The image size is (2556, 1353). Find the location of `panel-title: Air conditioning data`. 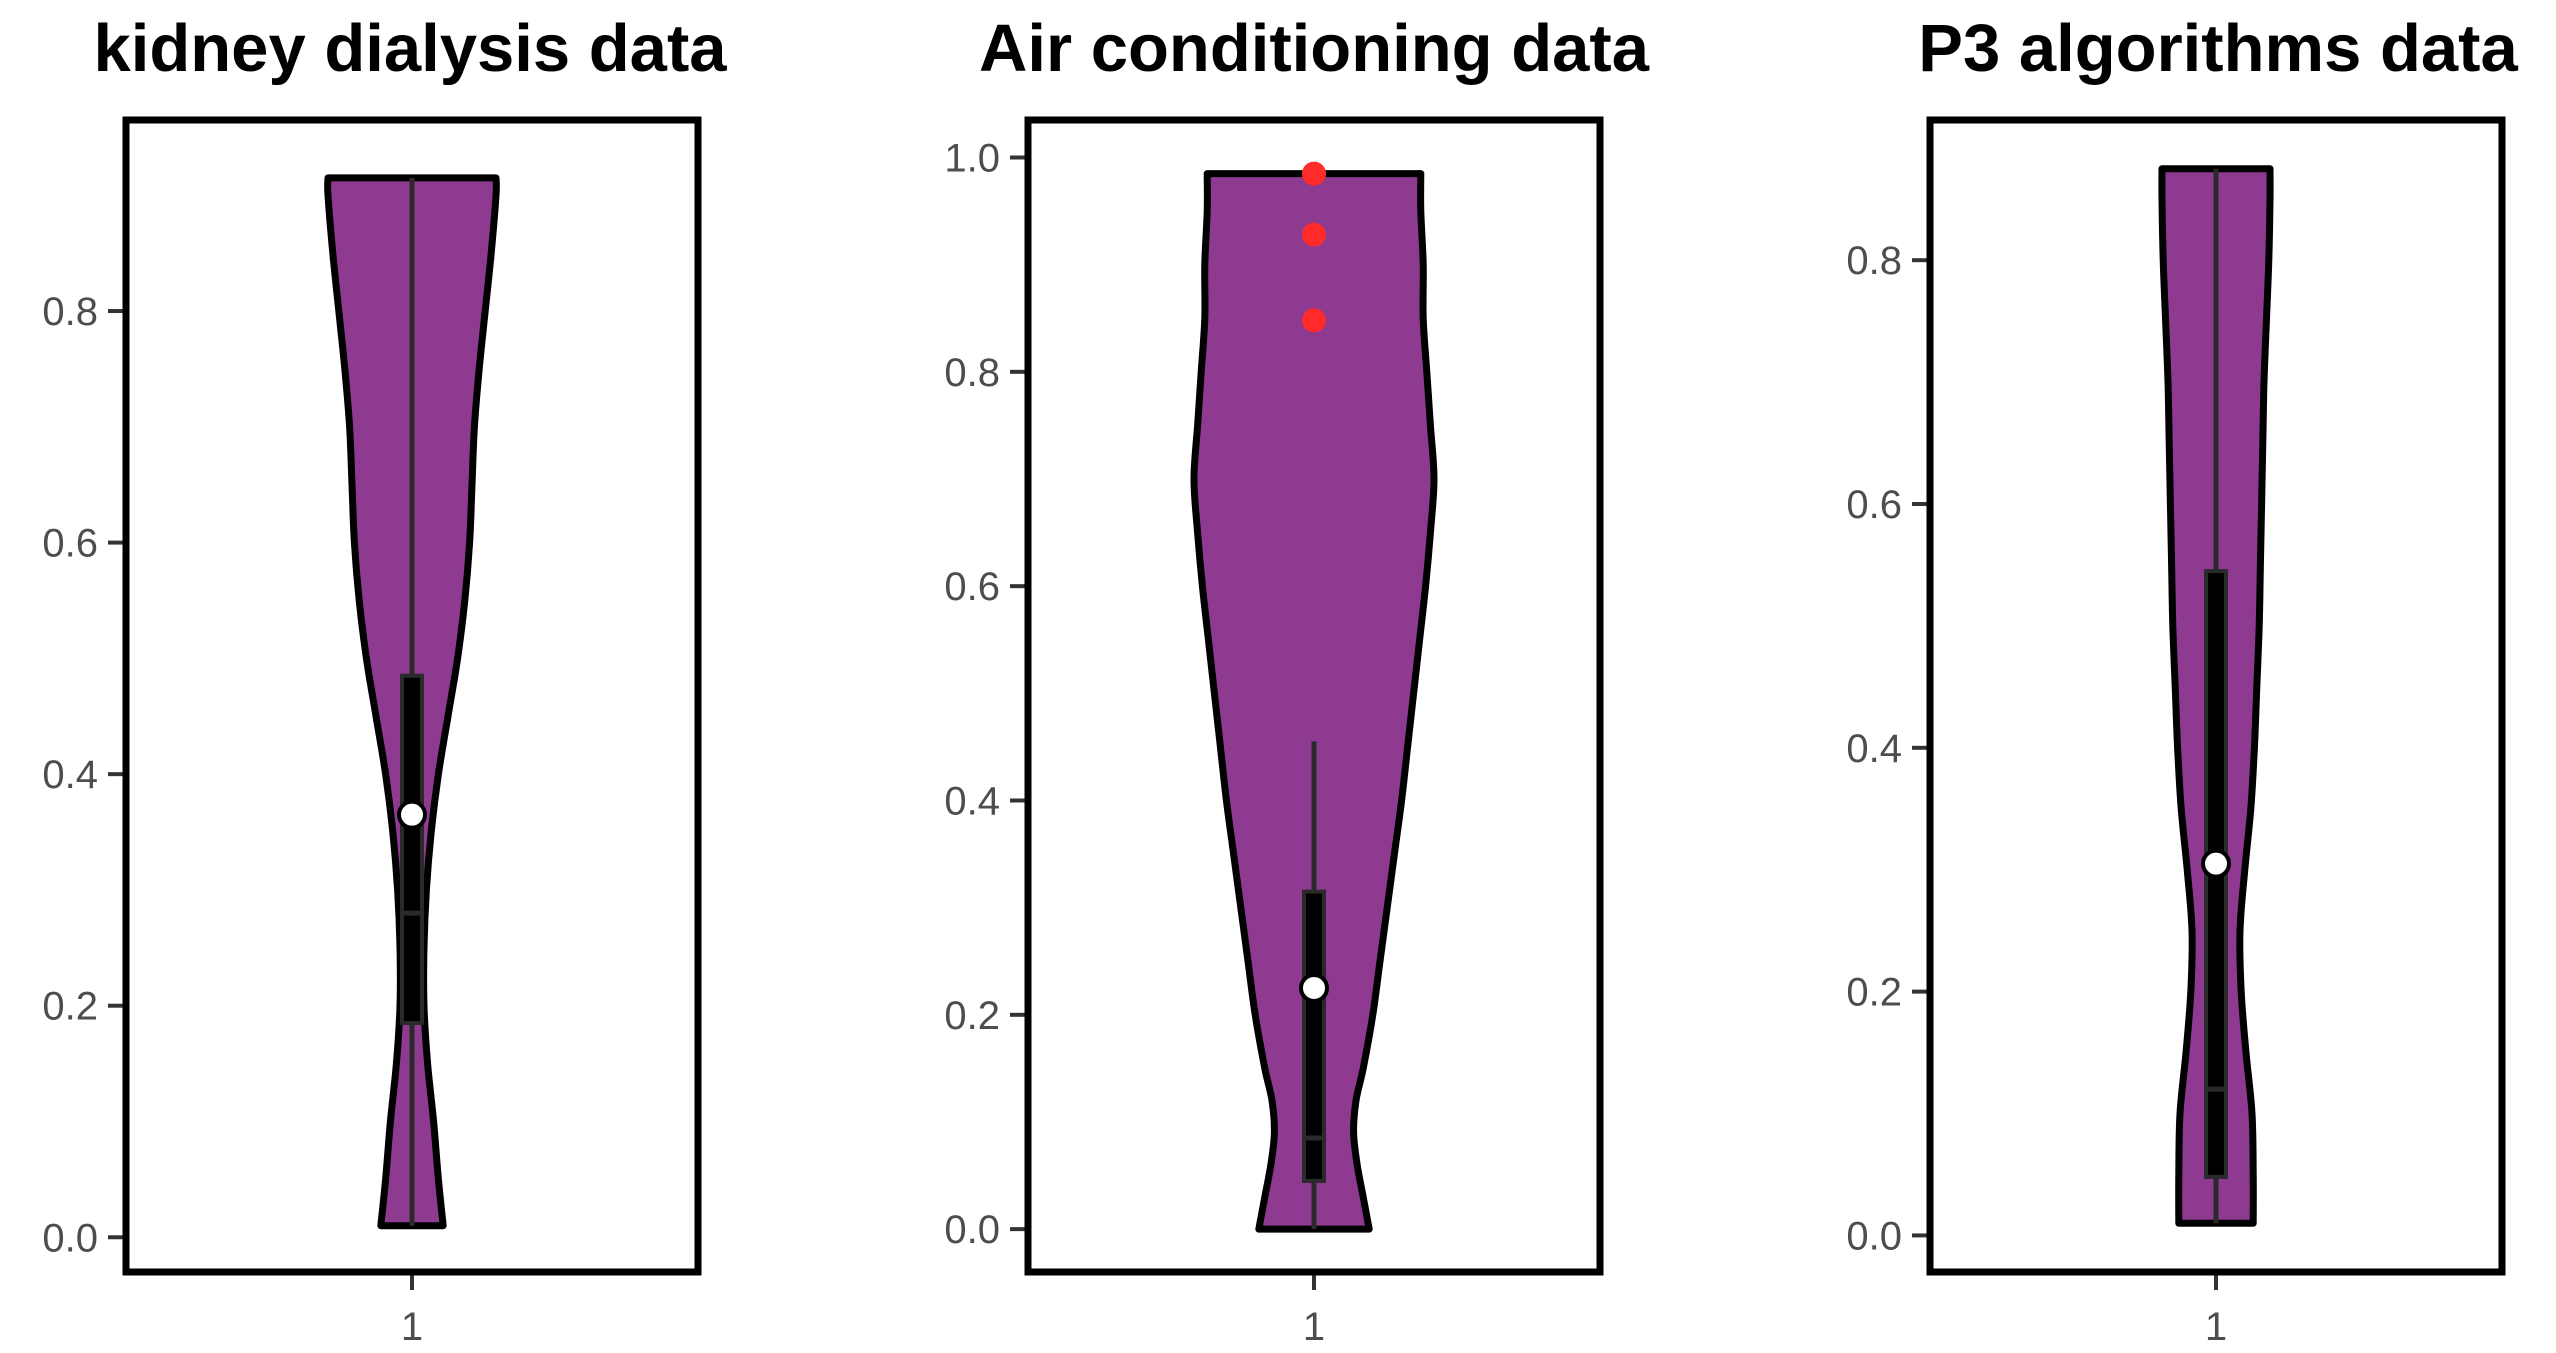

panel-title: Air conditioning data is located at coordinates (1314, 48).